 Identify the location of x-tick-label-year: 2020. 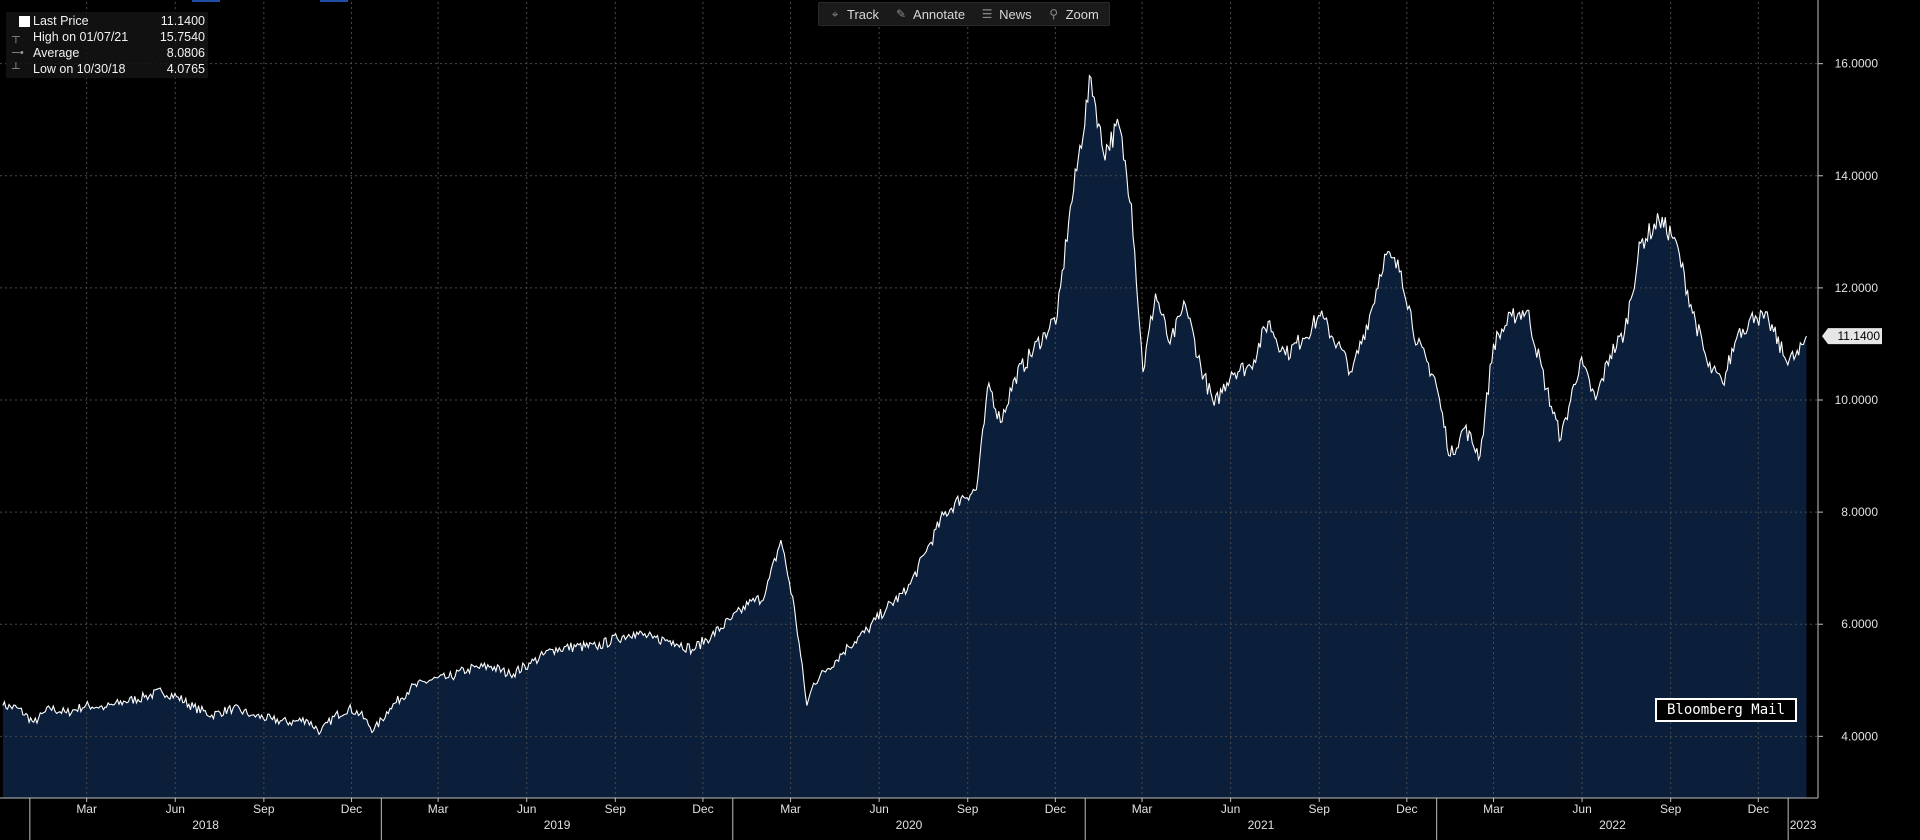
(909, 825).